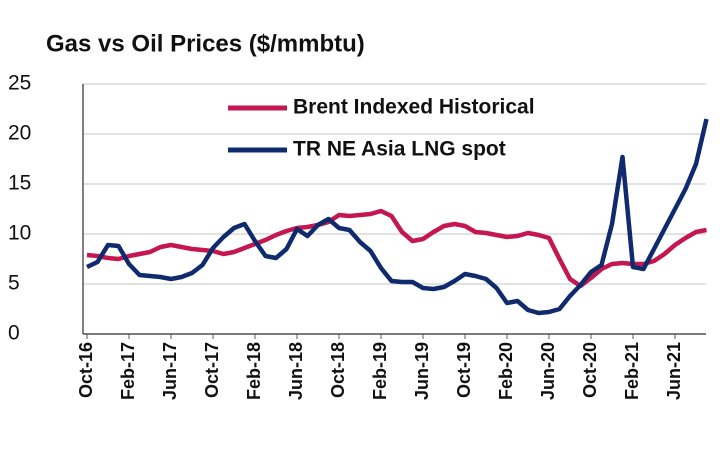  I want to click on x-tick-label: Feb-20, so click(506, 371).